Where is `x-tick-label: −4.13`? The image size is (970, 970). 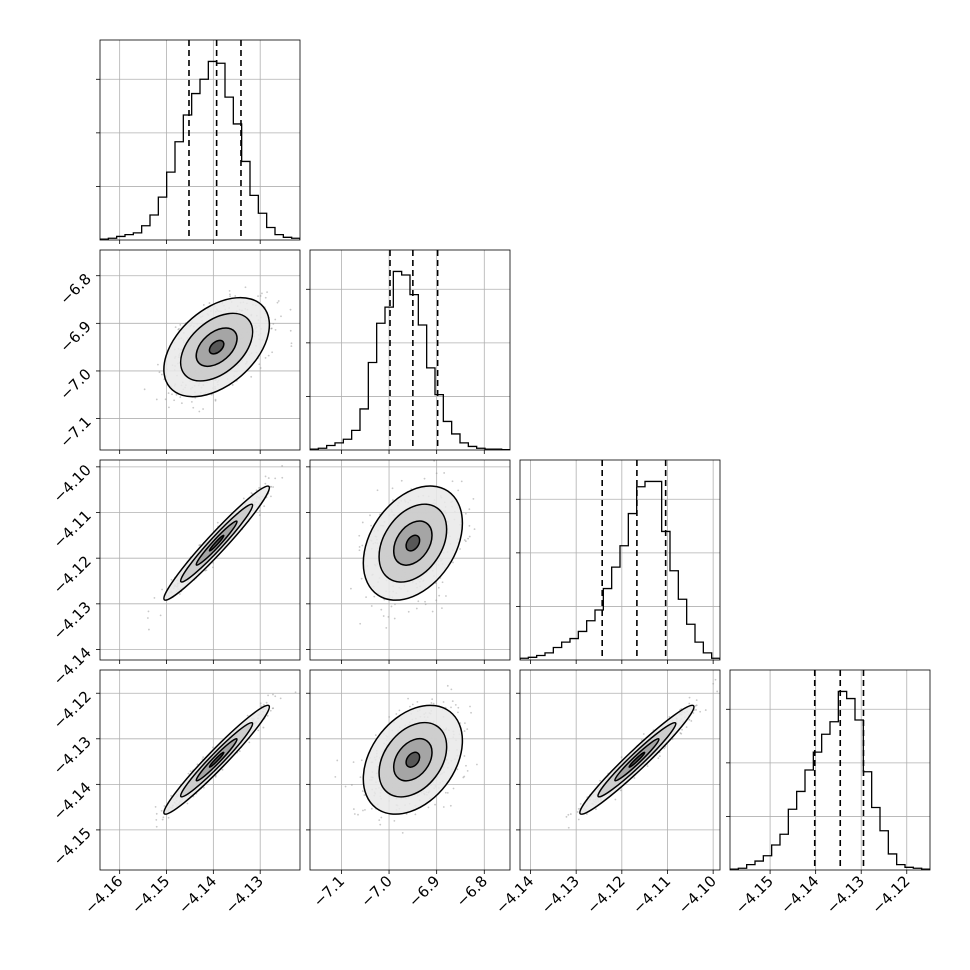
x-tick-label: −4.13 is located at coordinates (560, 894).